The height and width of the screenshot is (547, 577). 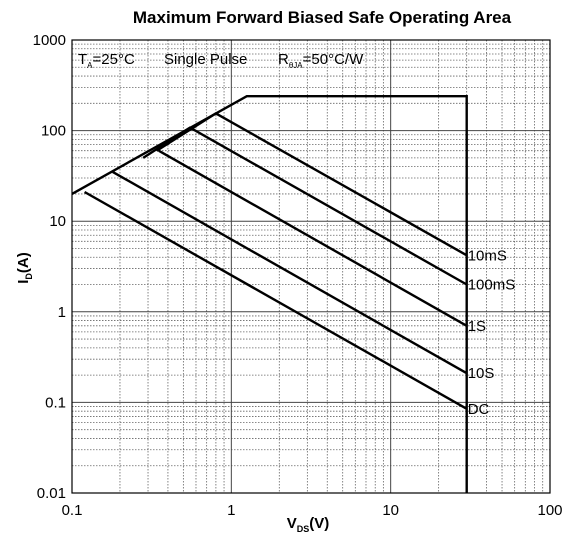 I want to click on series-line-10ms, so click(x=312, y=184).